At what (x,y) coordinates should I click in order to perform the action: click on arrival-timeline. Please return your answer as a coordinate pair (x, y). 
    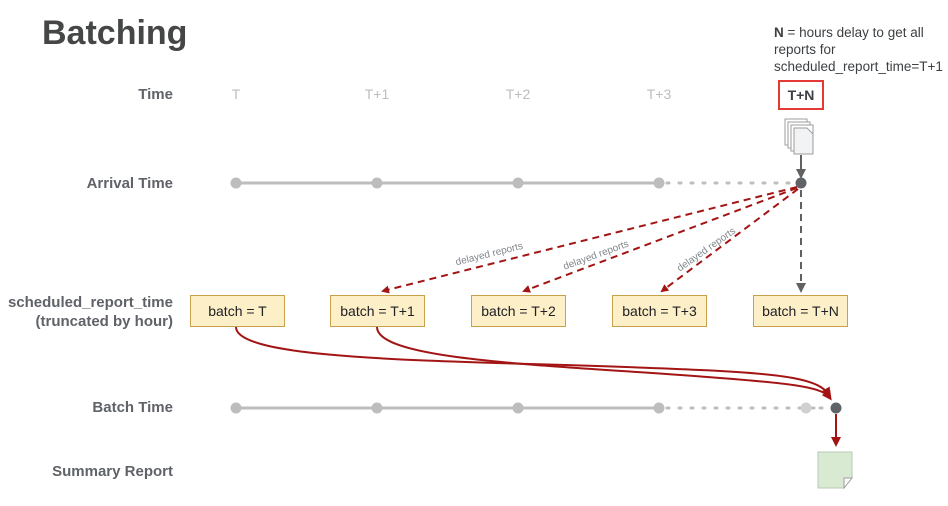
    Looking at the image, I should click on (518, 183).